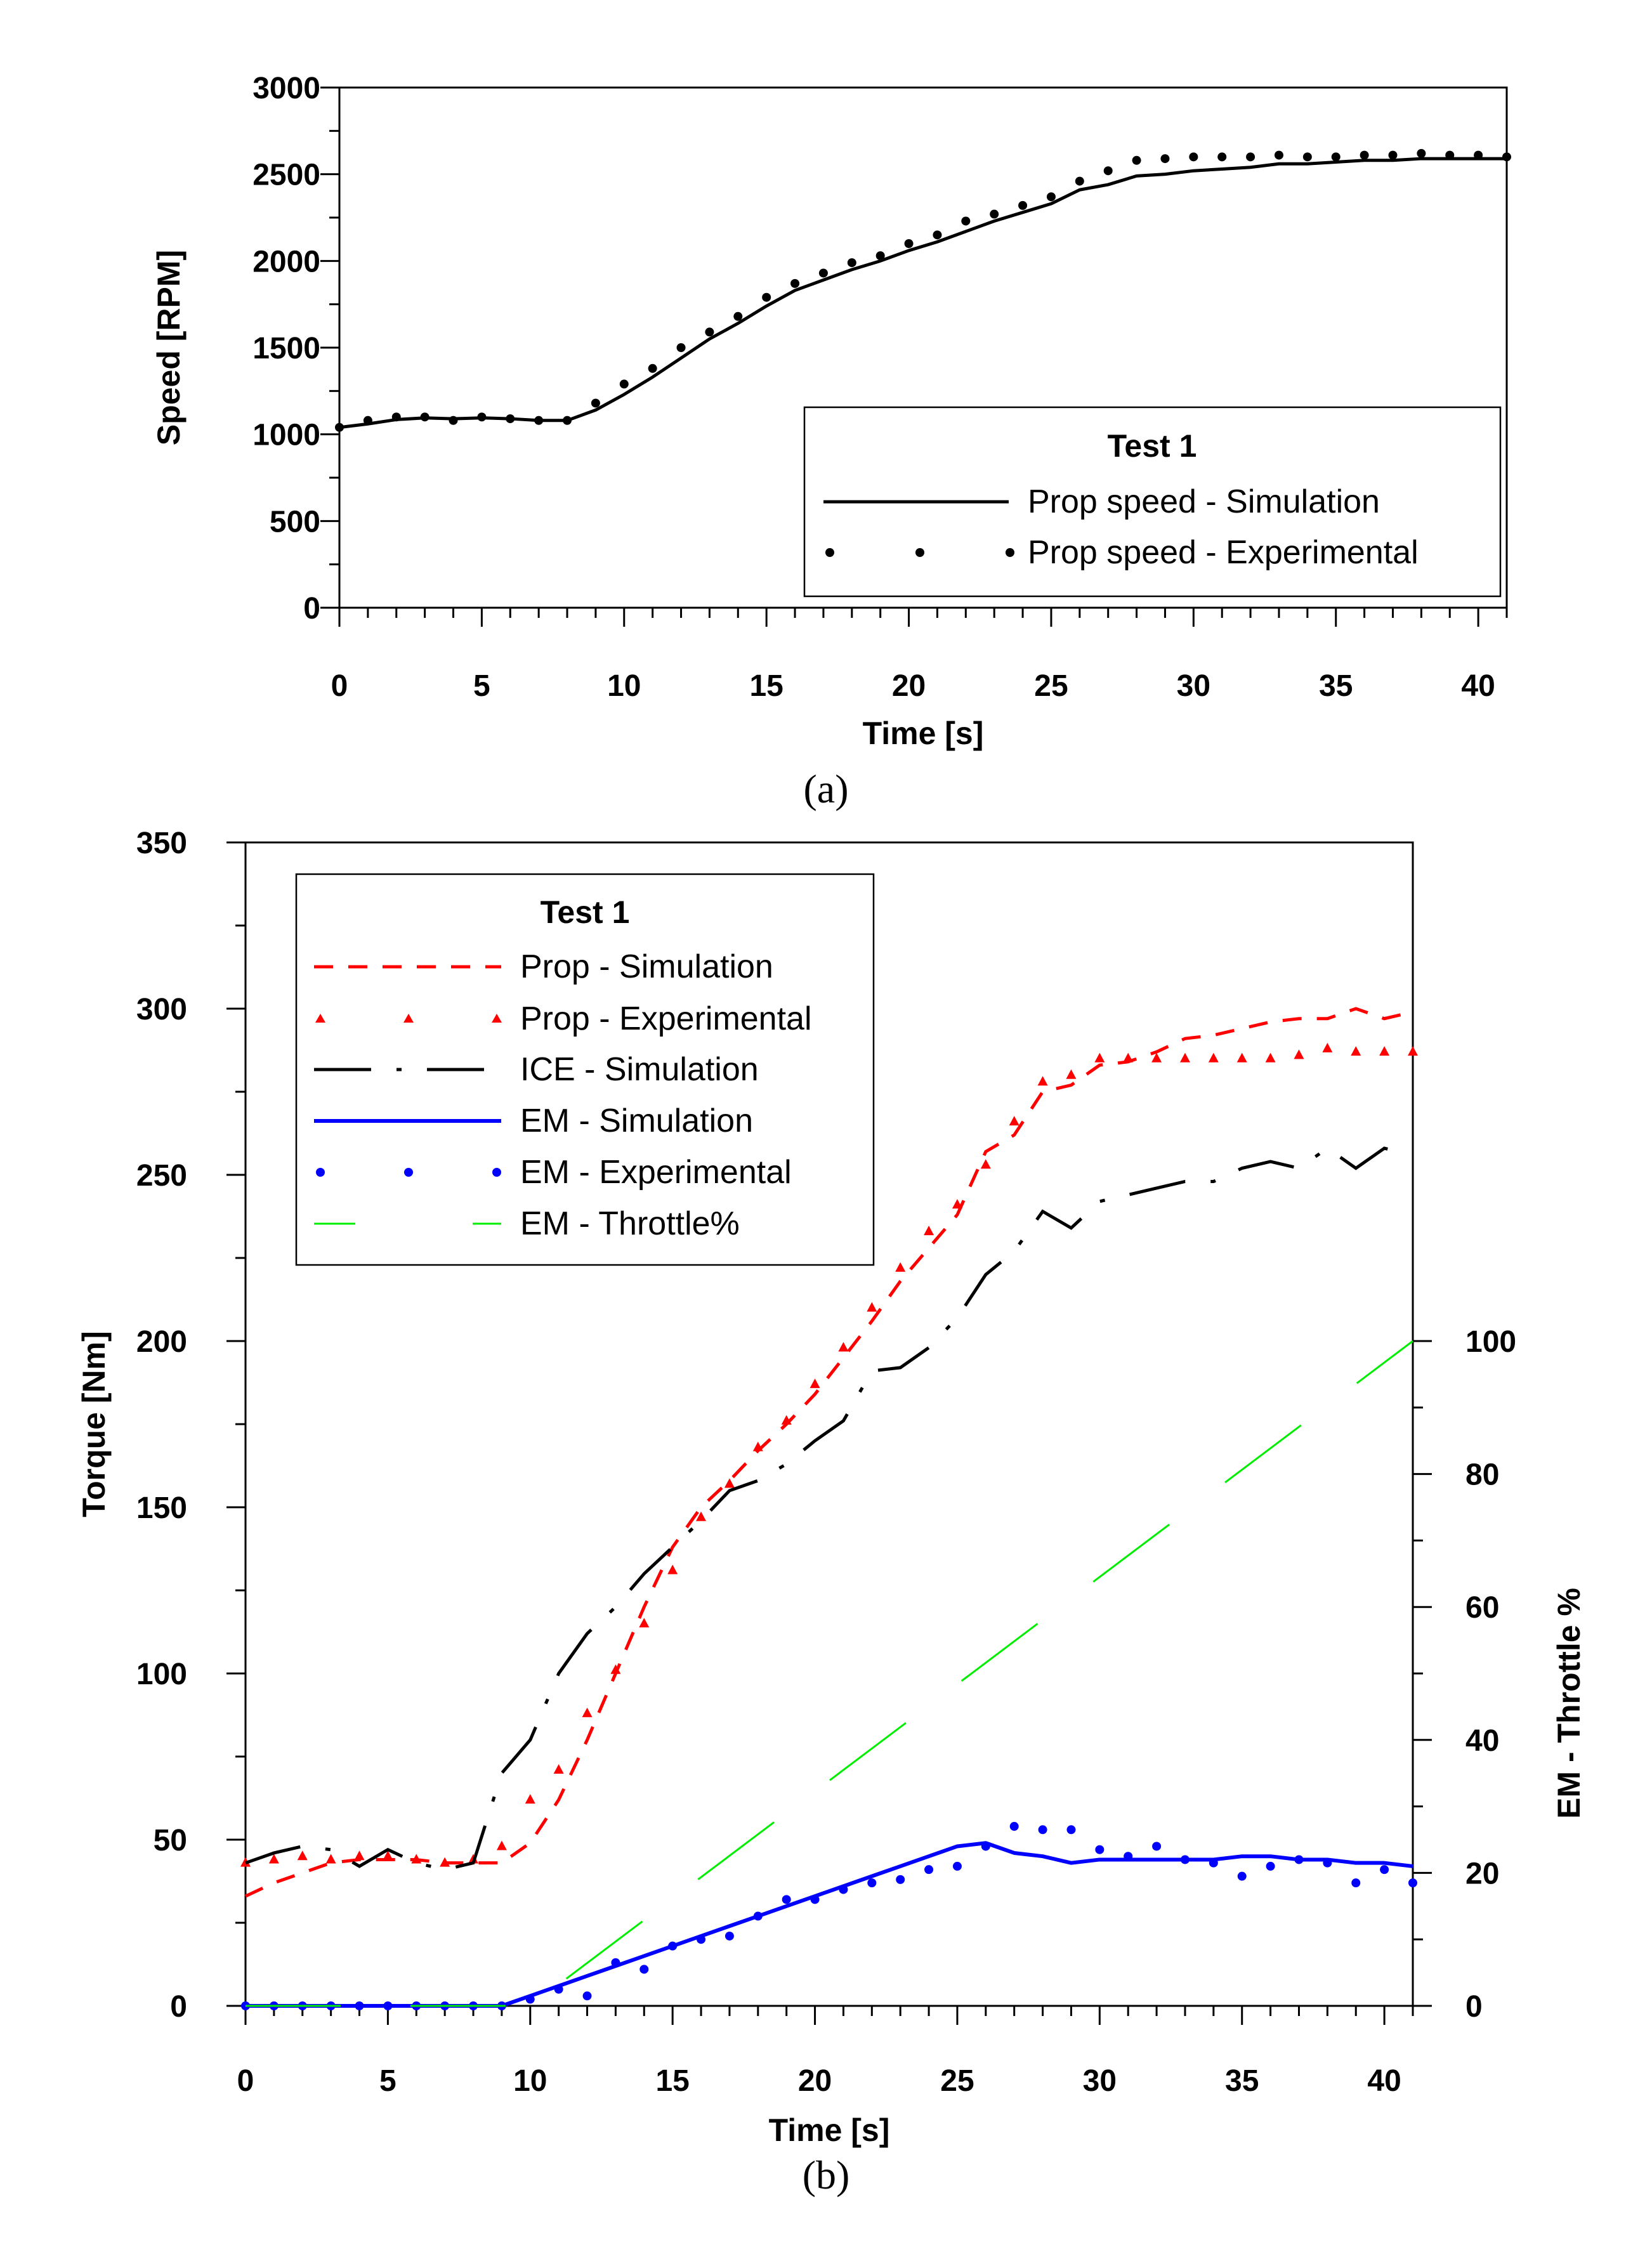  Describe the element at coordinates (169, 347) in the screenshot. I see `y-axis-label-a: Speed [RPM]` at that location.